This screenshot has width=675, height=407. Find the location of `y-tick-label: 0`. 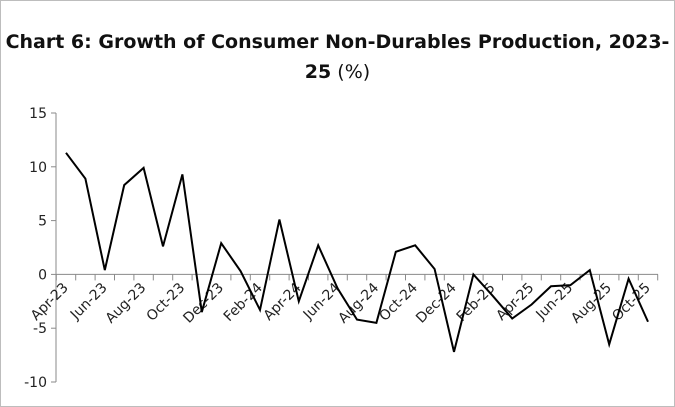

y-tick-label: 0 is located at coordinates (42, 275).